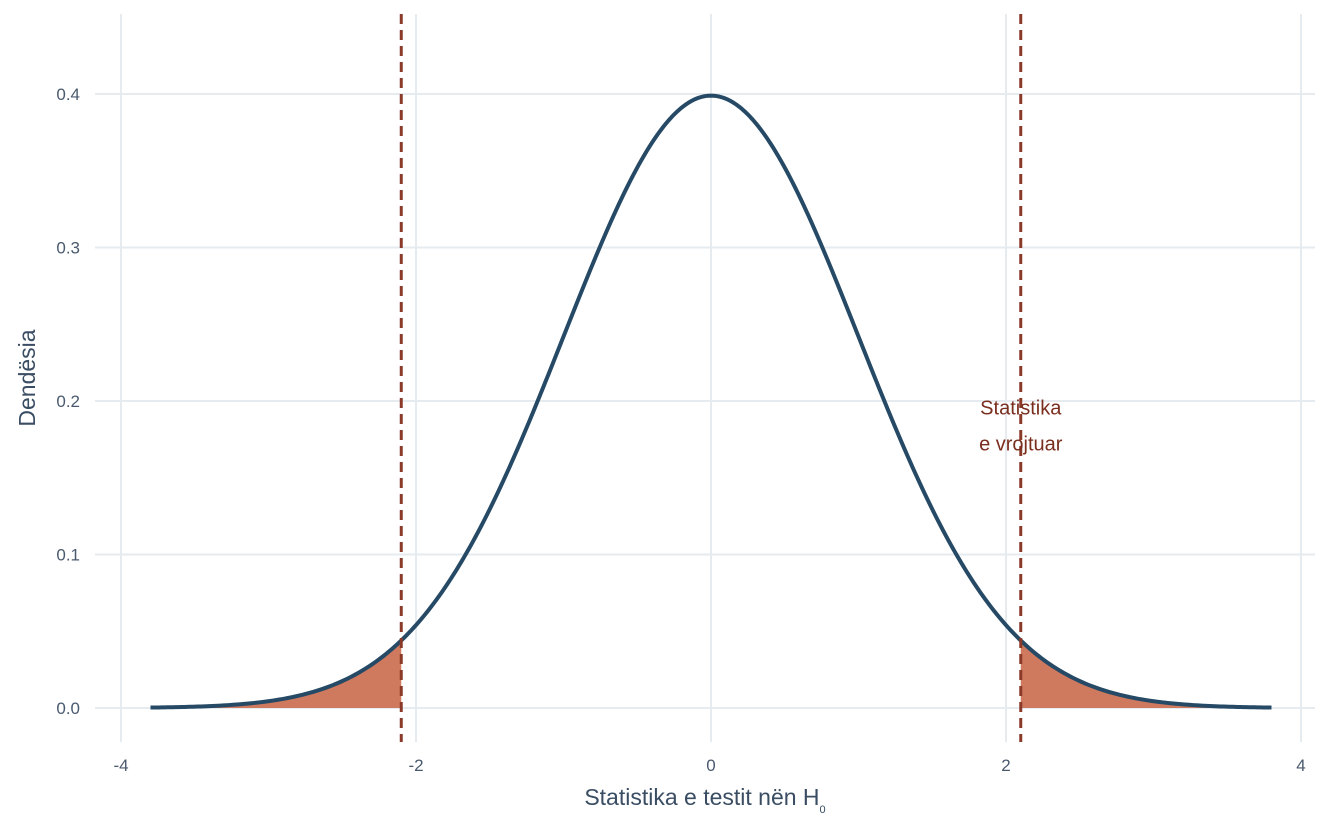  What do you see at coordinates (1300, 765) in the screenshot?
I see `x-tick-label: 4` at bounding box center [1300, 765].